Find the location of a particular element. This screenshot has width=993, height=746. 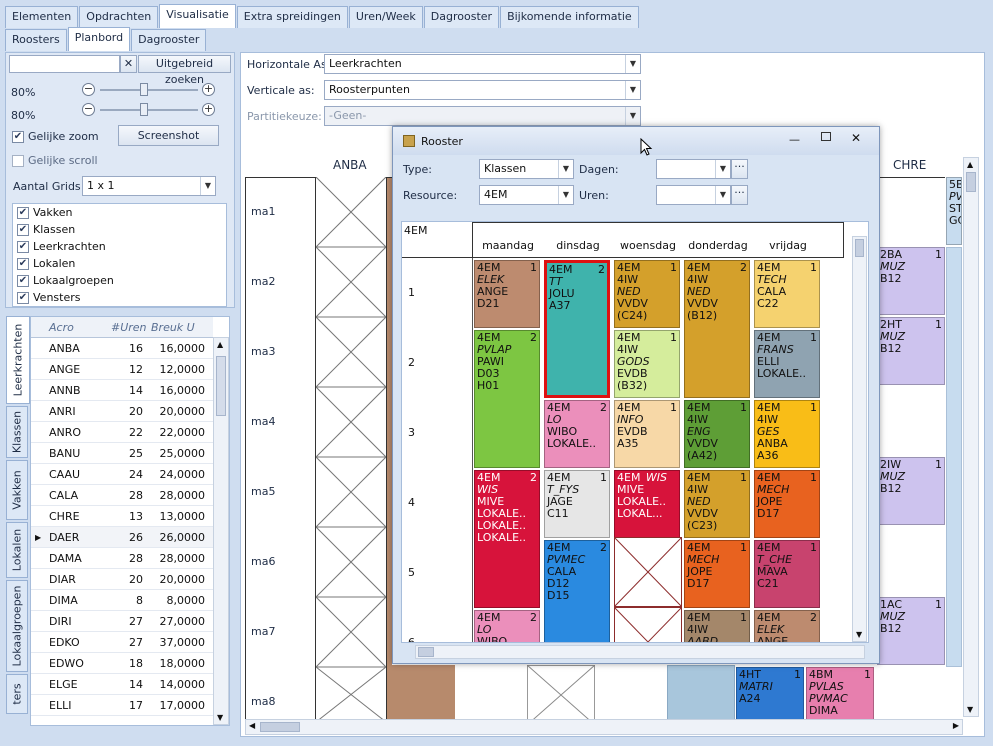

tab-bijkomende-informatie: Bijkomende informatie is located at coordinates (569, 17).